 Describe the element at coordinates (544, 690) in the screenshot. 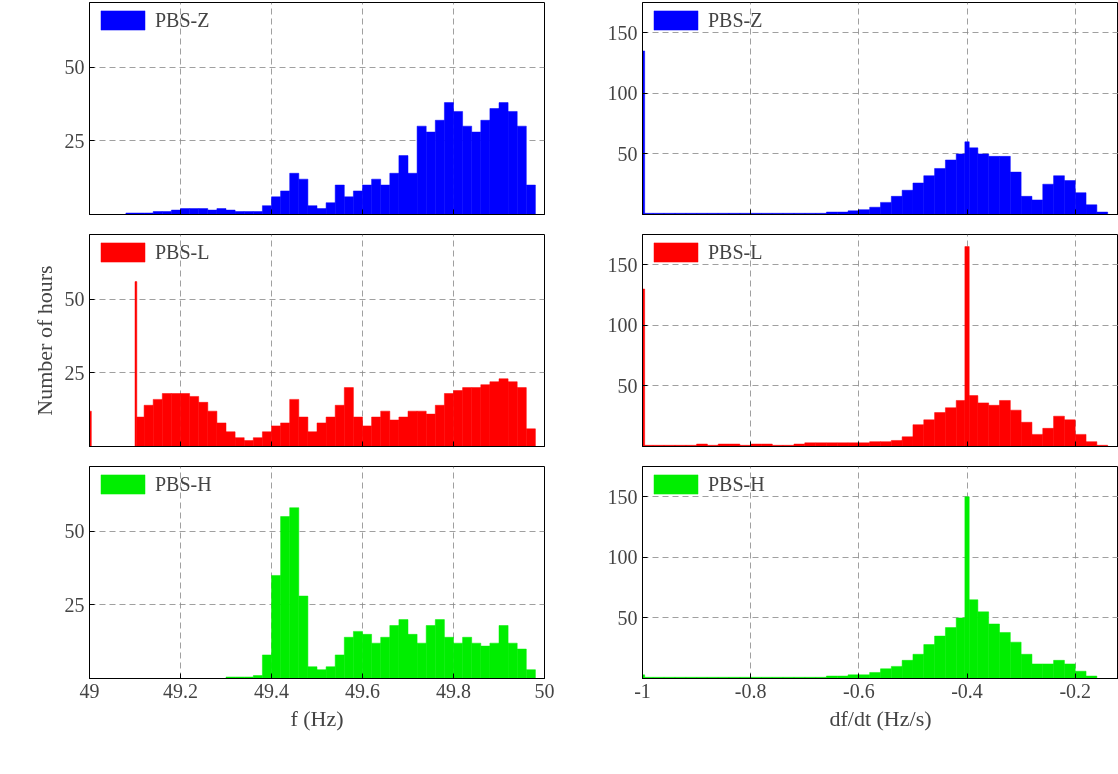

I see `x-tick-label: 50` at that location.